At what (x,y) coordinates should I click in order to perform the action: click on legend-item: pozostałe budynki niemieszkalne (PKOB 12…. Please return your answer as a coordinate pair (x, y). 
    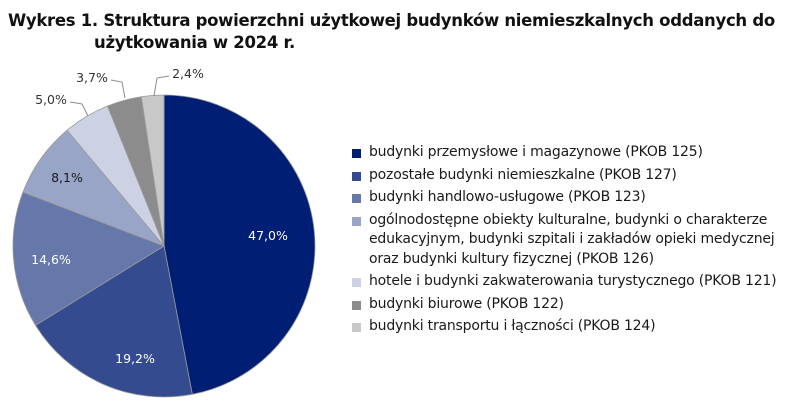
    Looking at the image, I should click on (577, 176).